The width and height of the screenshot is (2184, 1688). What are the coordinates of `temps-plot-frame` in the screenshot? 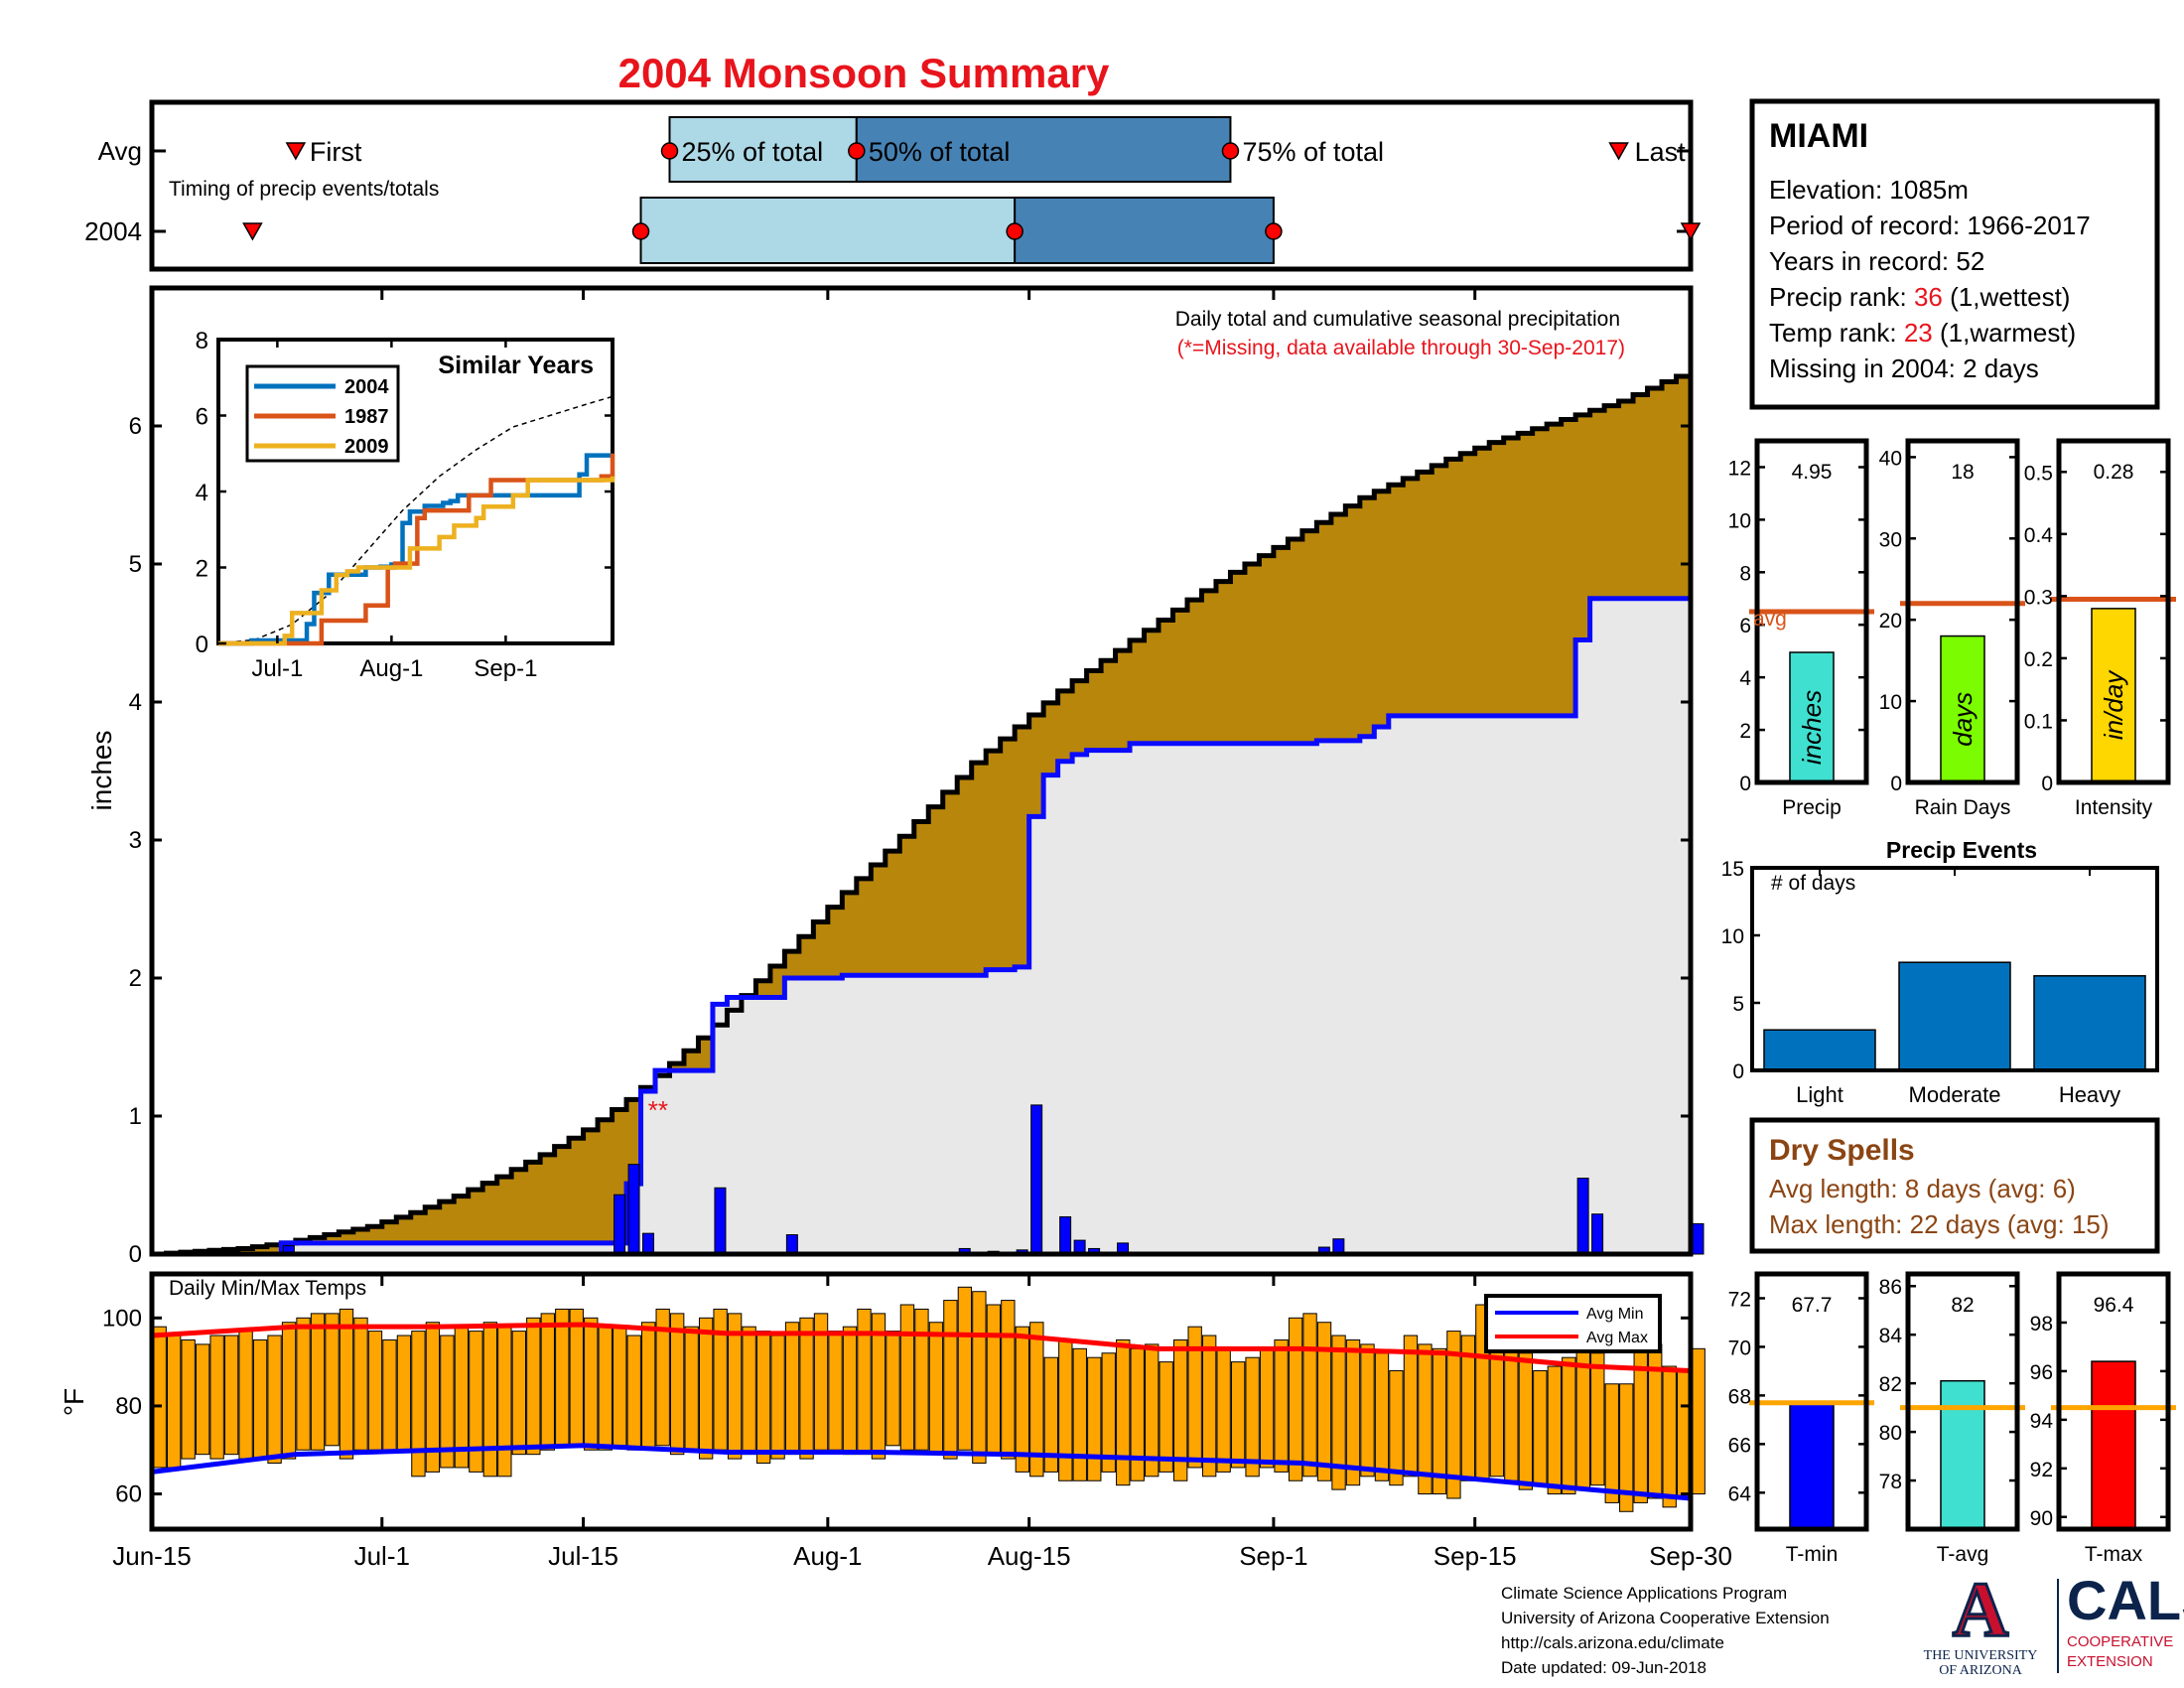 It's located at (921, 1401).